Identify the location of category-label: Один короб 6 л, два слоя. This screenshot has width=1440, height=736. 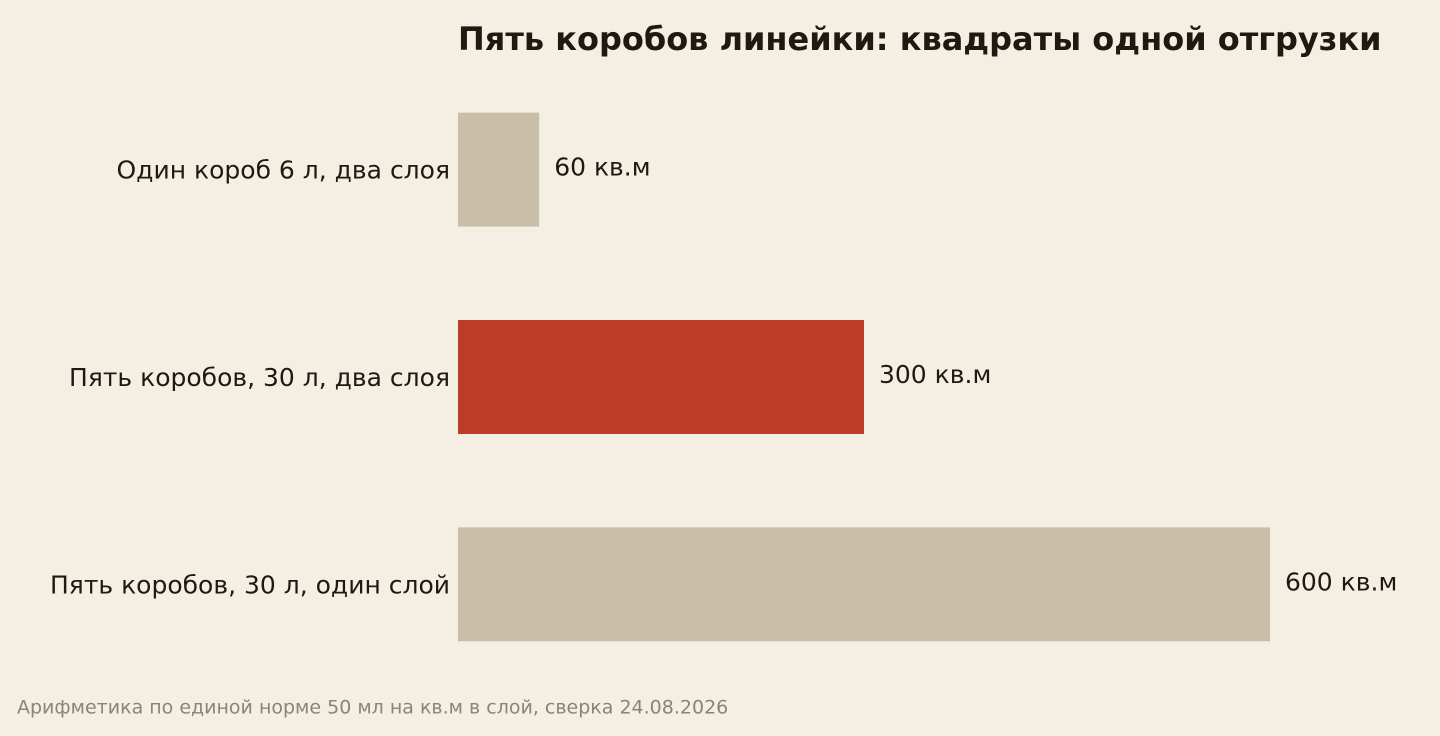
(284, 170).